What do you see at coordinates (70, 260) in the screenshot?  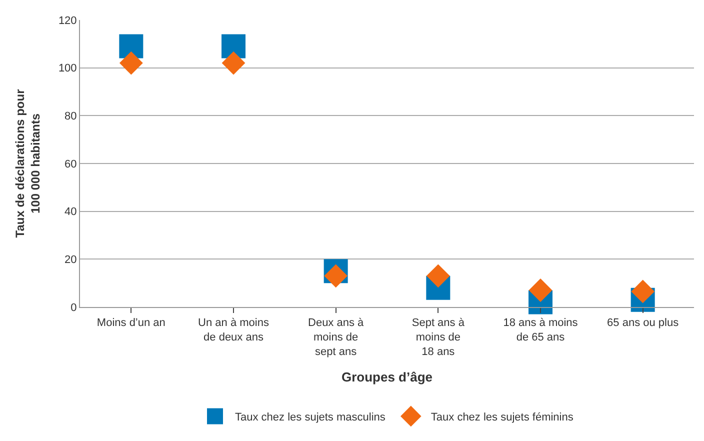 I see `y-tick-label: 20` at bounding box center [70, 260].